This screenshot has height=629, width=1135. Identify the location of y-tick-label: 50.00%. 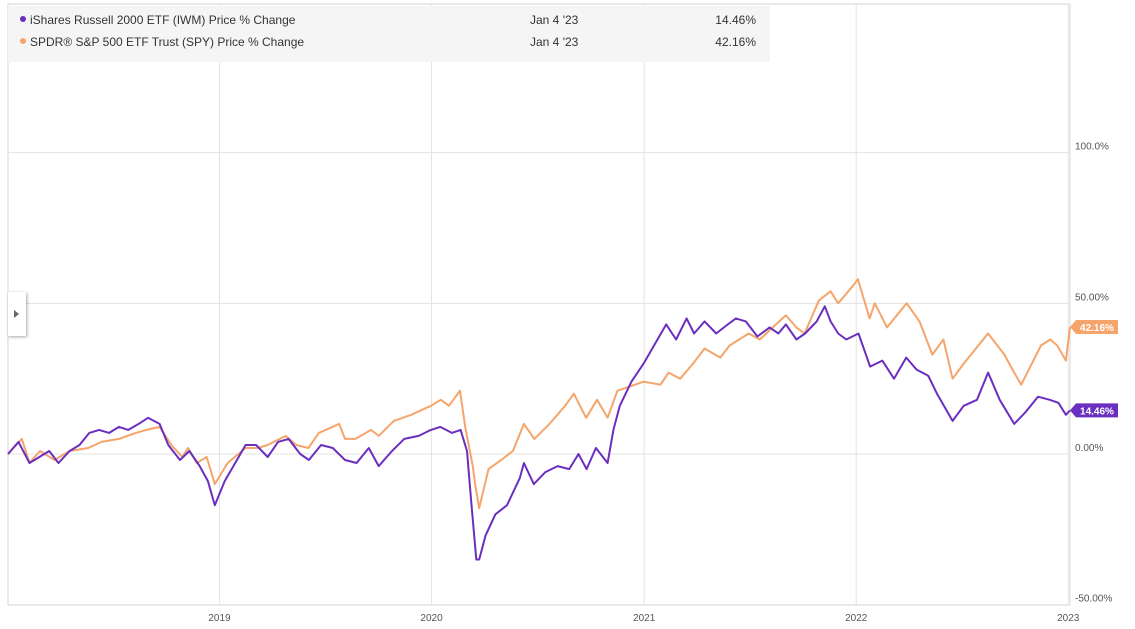
(1092, 297).